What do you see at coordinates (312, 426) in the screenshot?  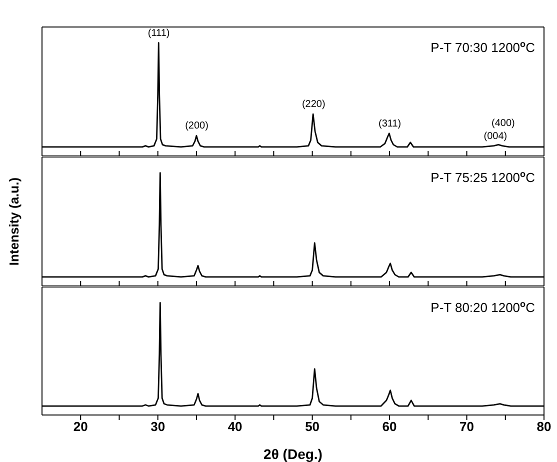 I see `x-tick-label: 50` at bounding box center [312, 426].